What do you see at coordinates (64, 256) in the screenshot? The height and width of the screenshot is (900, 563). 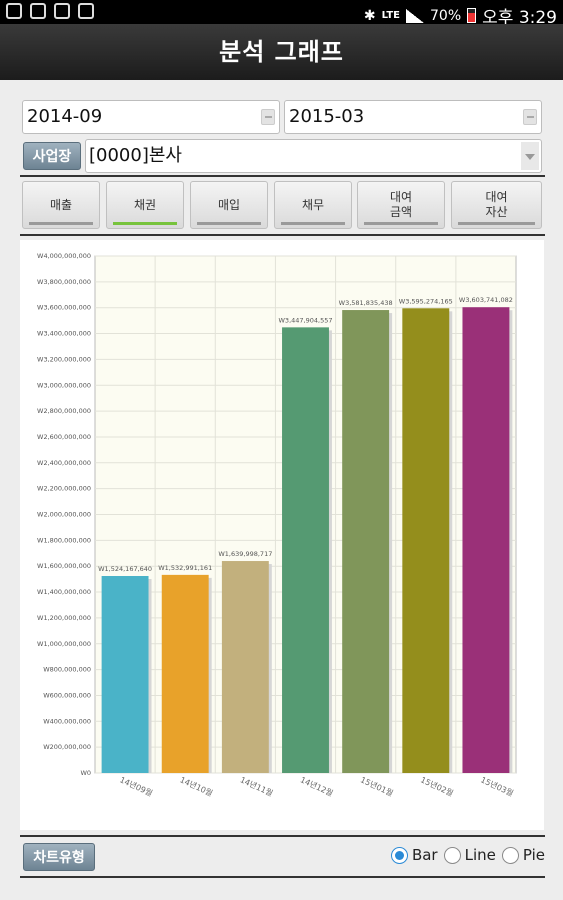 I see `y-tick-label: W4,000,000,000` at bounding box center [64, 256].